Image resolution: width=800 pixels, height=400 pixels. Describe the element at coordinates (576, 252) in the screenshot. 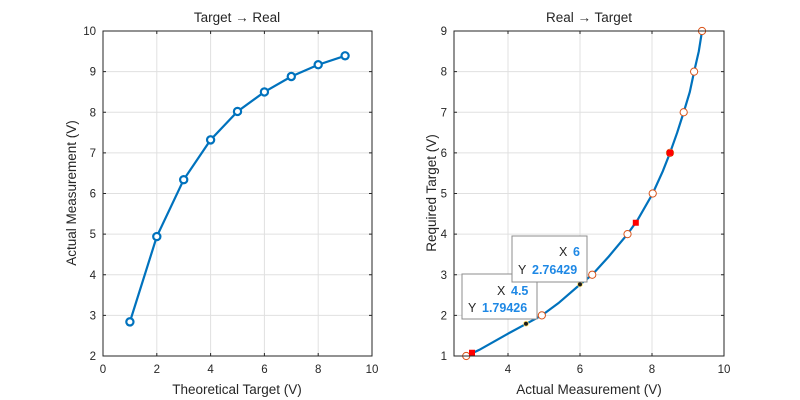

I see `datatip-x-value: 6` at that location.